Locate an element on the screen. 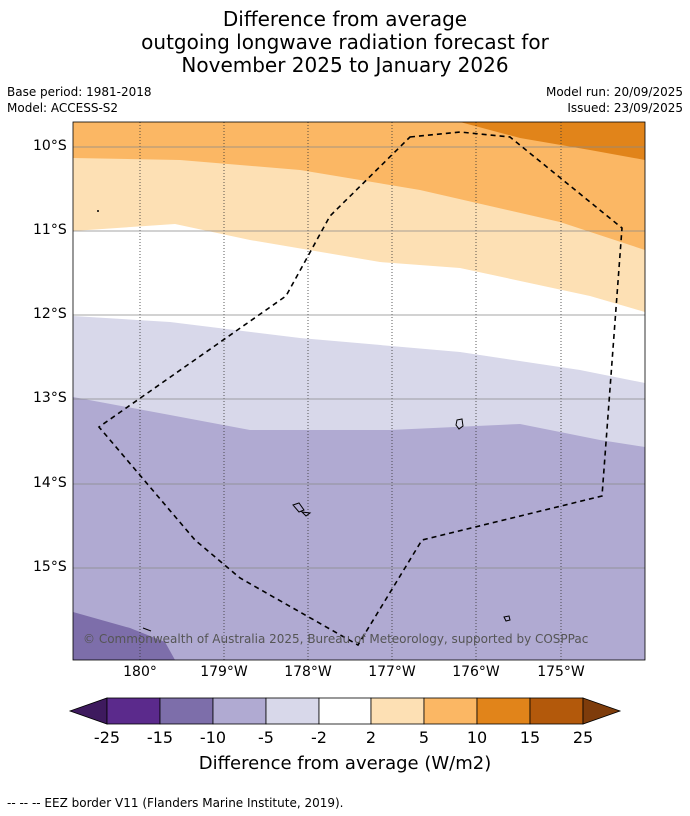 Image resolution: width=690 pixels, height=816 pixels. colorbar-extend-high is located at coordinates (602, 711).